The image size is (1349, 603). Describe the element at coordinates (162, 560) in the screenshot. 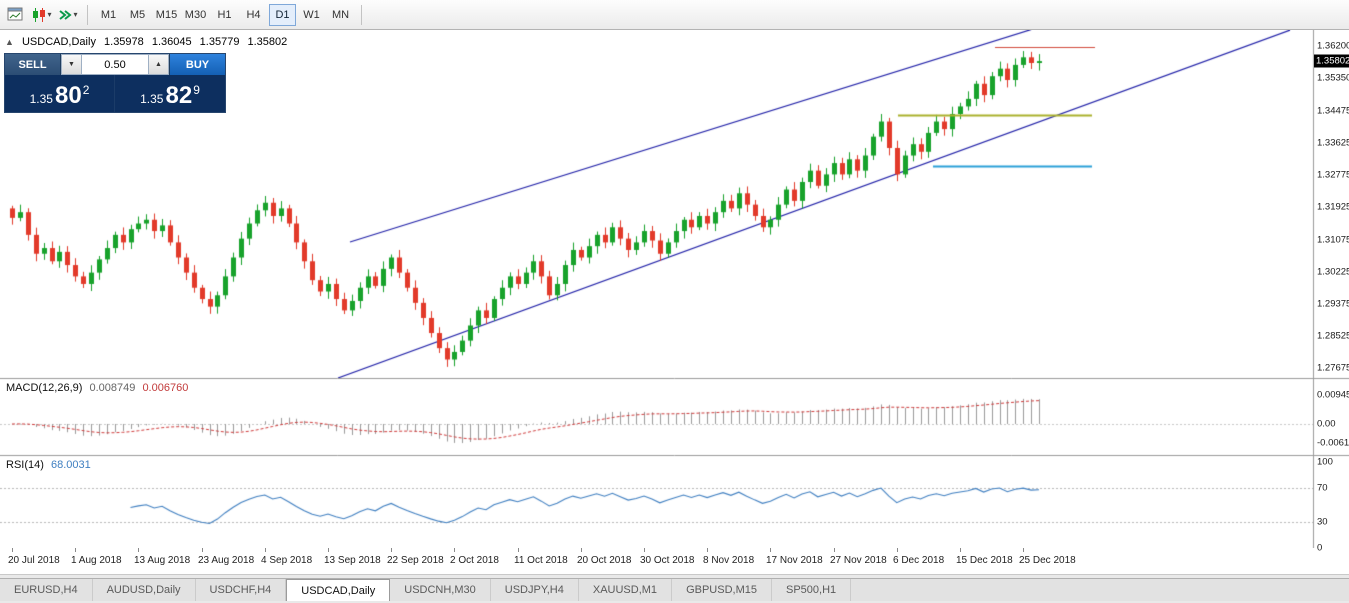

I see `date-axis-label: 13 Aug 2018` at that location.